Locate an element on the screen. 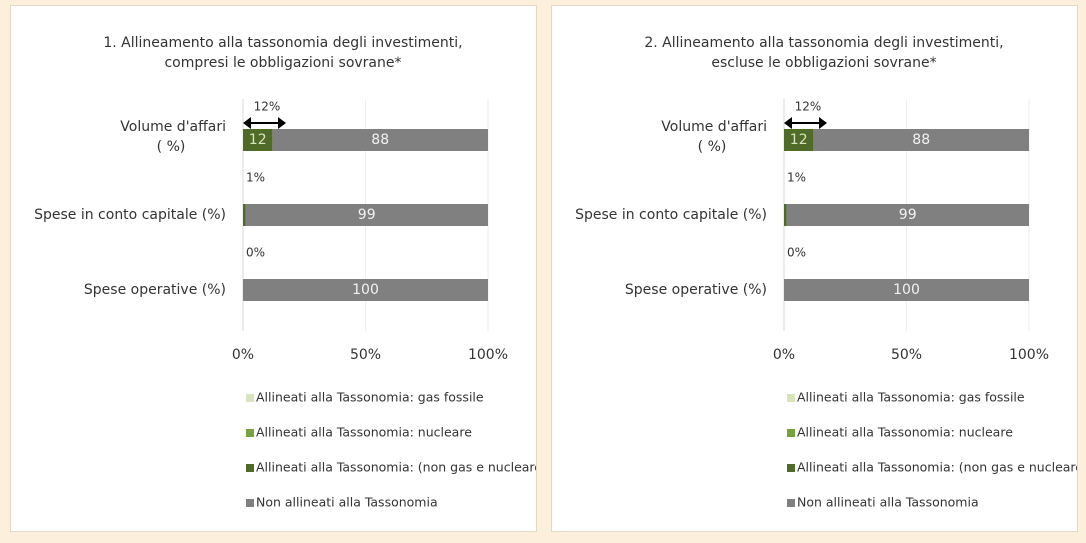  chart-title: compresi le obbligazioni sovrane* is located at coordinates (282, 63).